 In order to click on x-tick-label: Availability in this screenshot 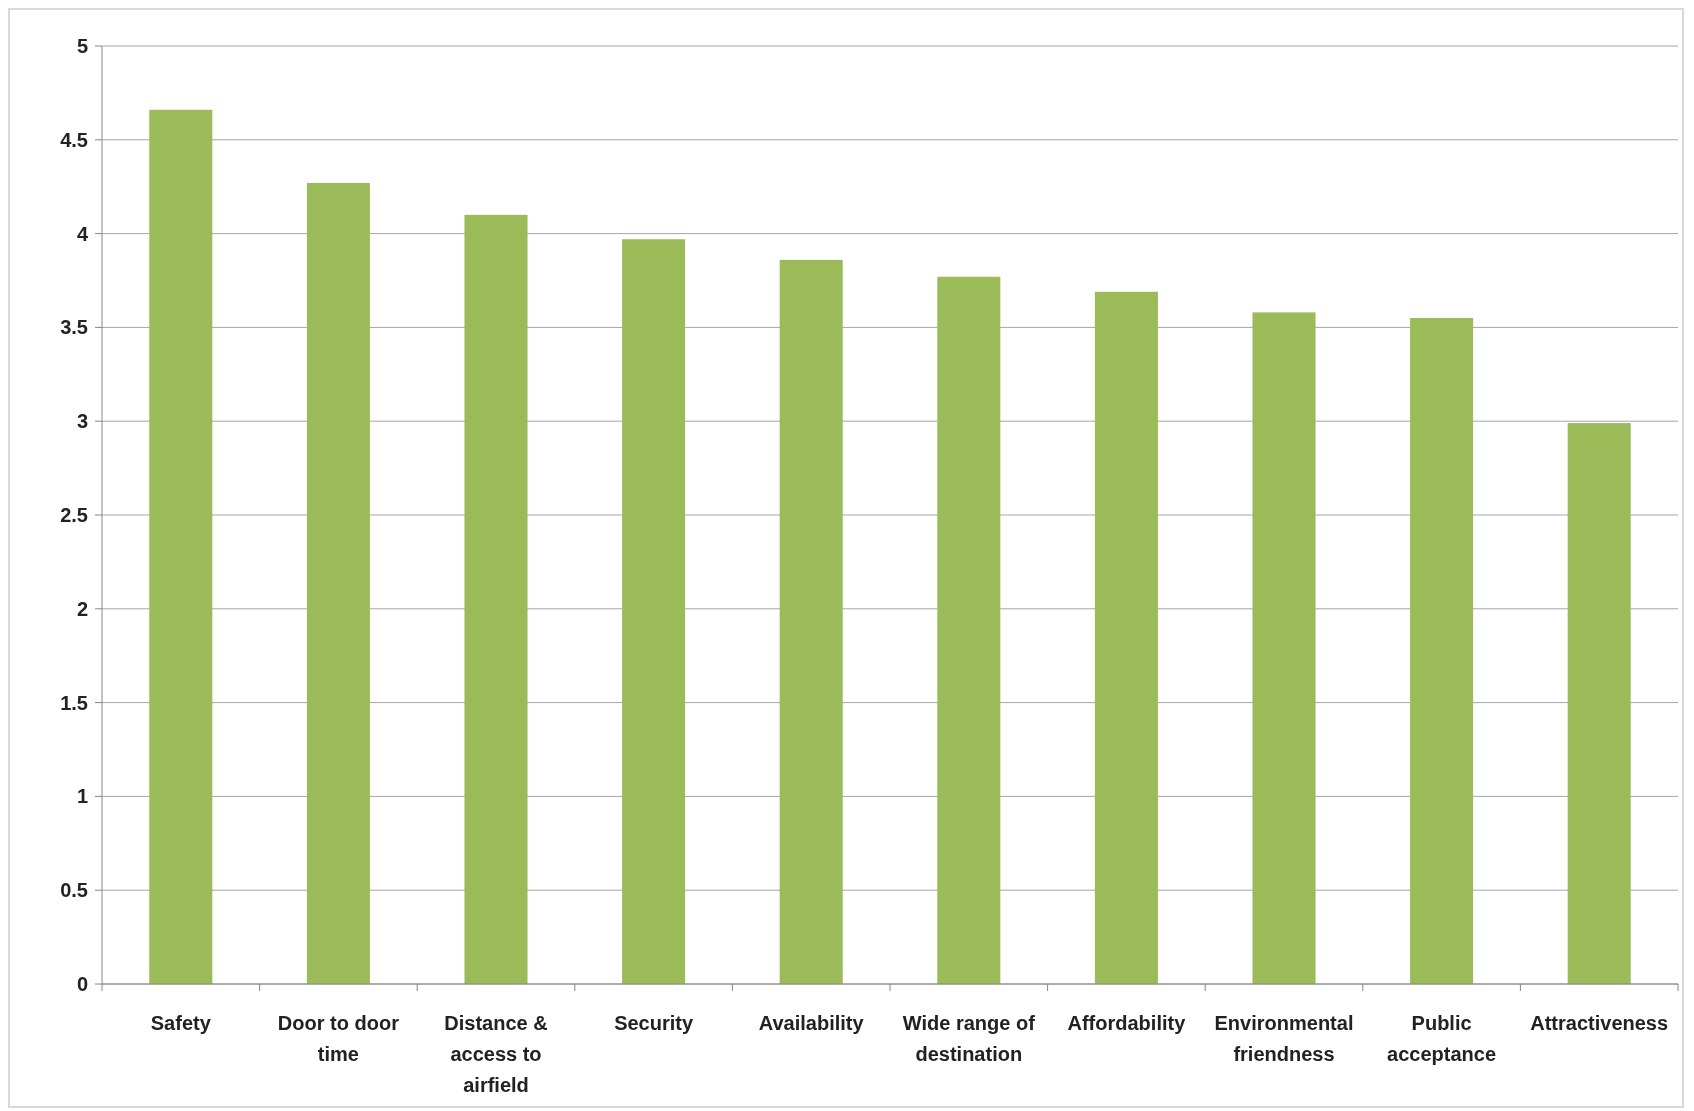, I will do `click(811, 1023)`.